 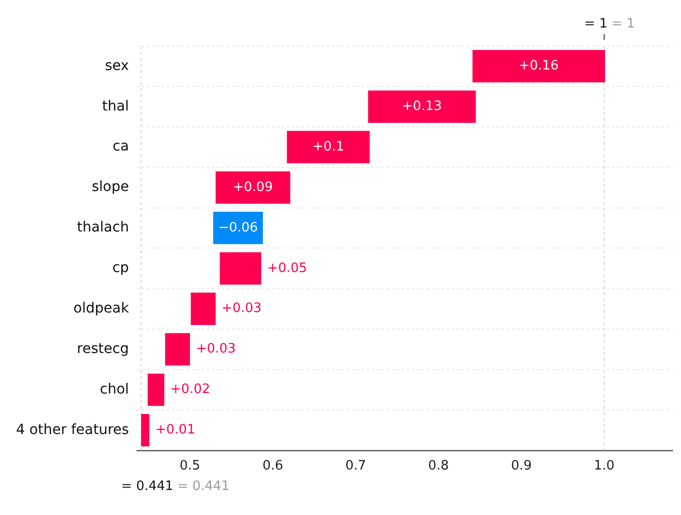 I want to click on data-label: +0.16, so click(x=538, y=66).